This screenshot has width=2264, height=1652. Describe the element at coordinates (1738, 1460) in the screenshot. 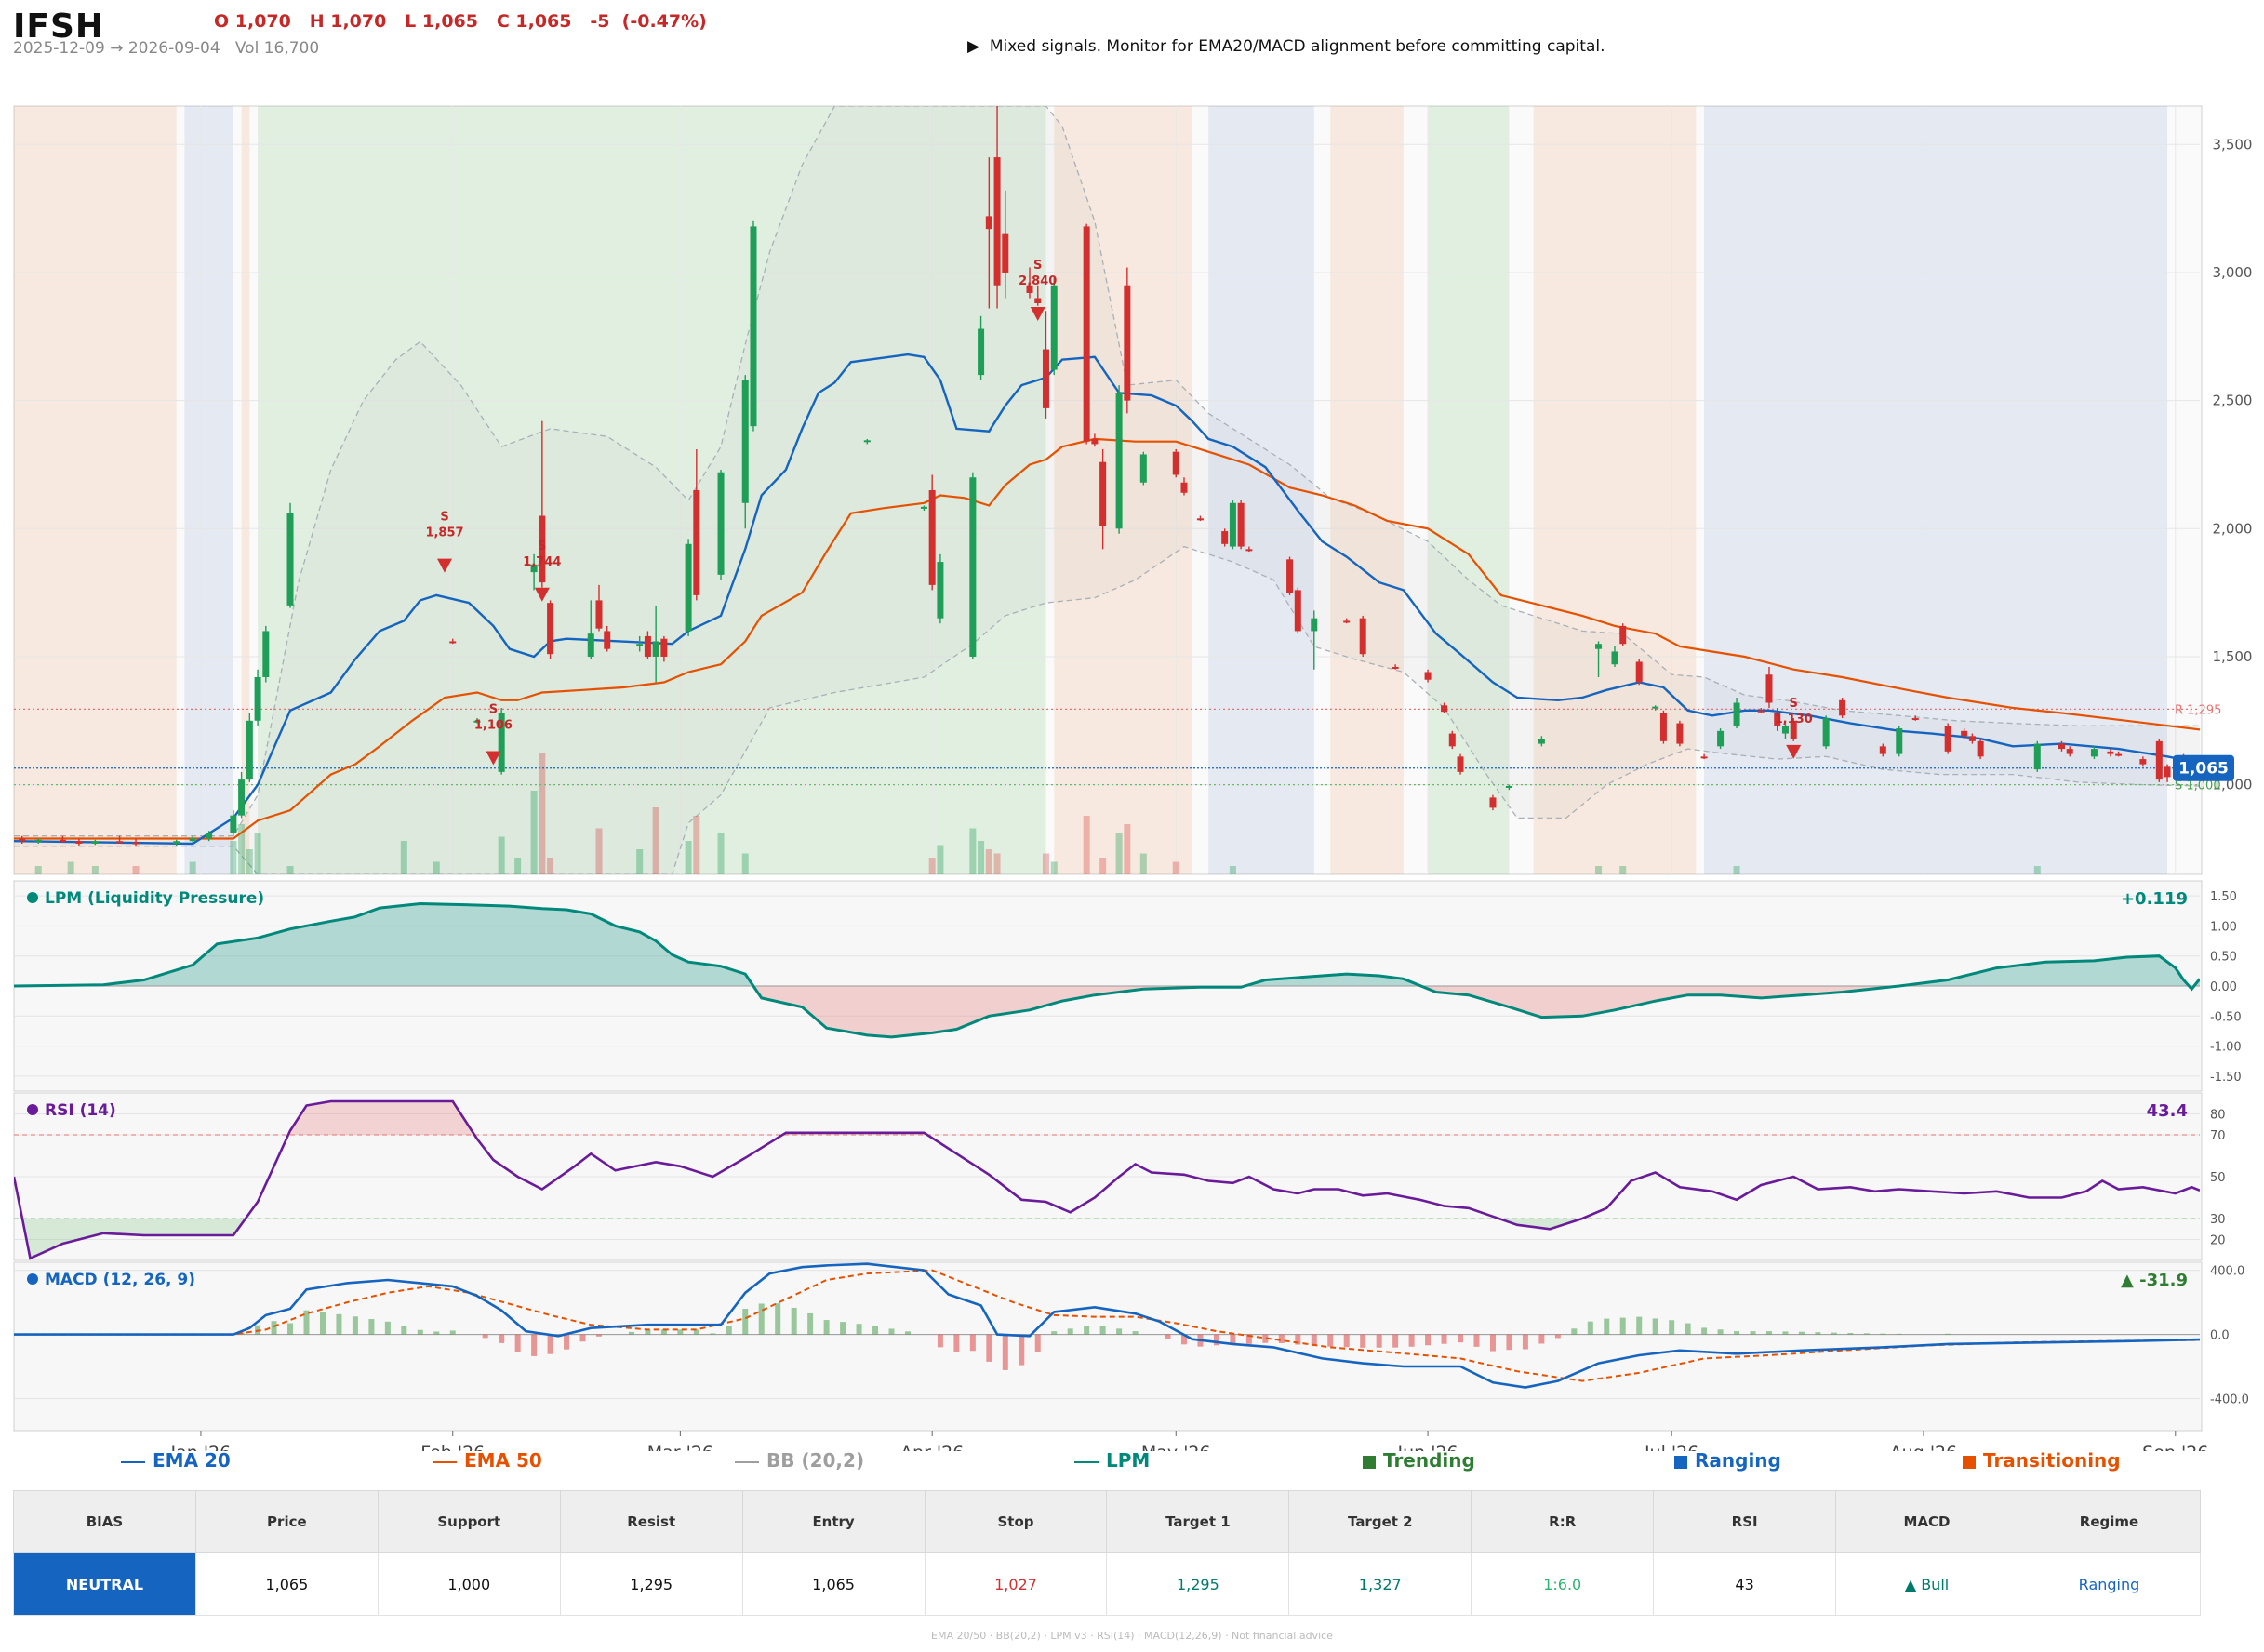

I see `legend-label: Ranging` at that location.